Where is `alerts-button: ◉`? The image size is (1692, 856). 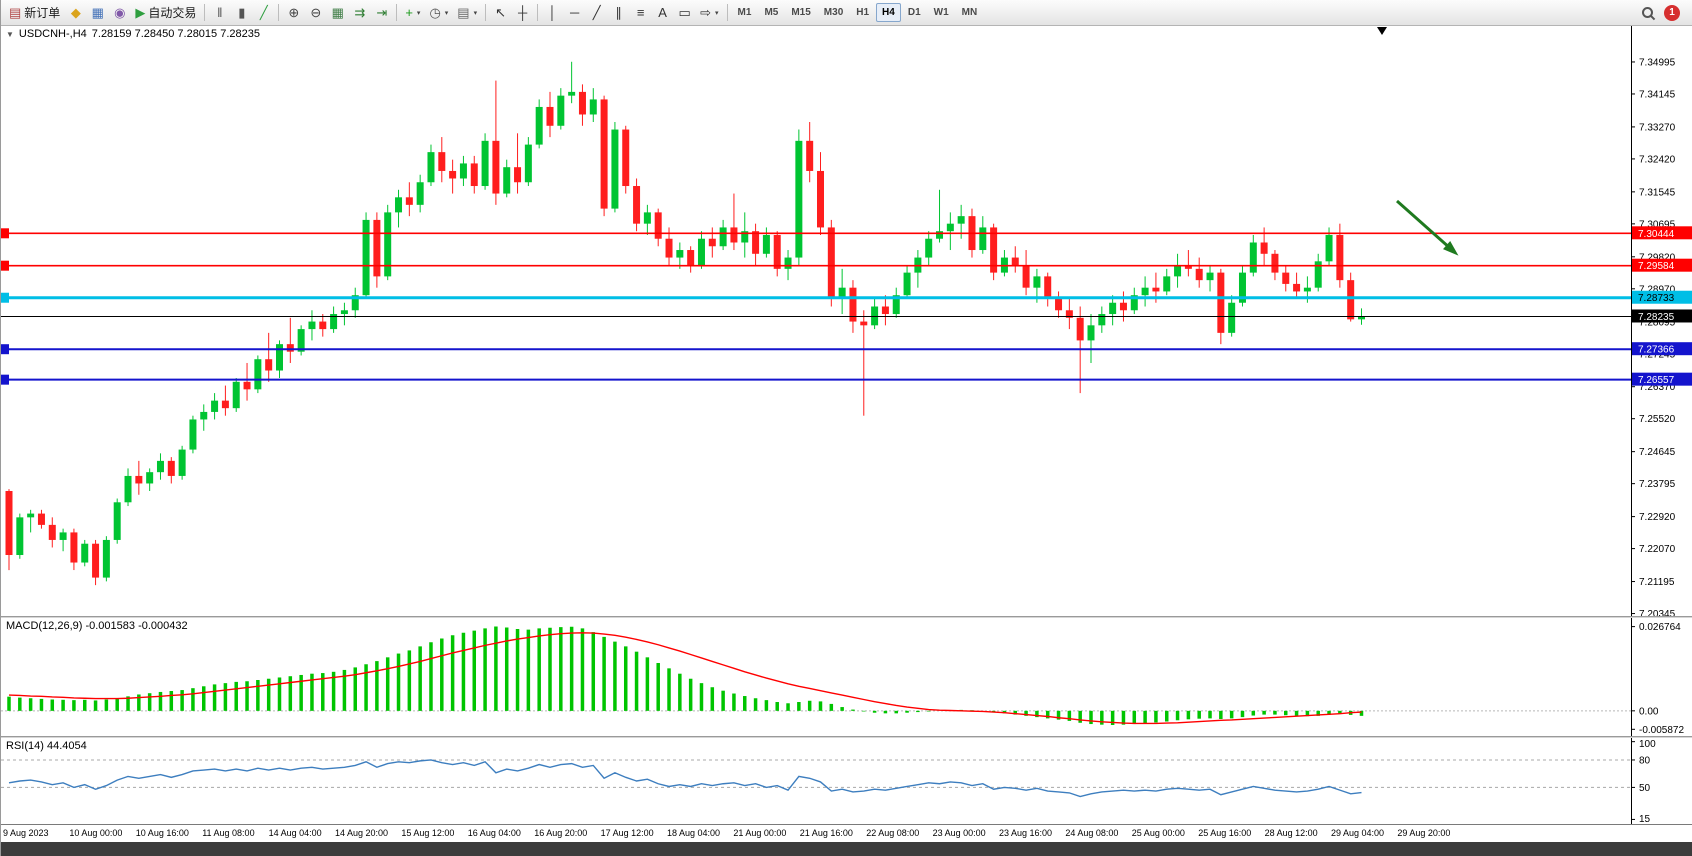 alerts-button: ◉ is located at coordinates (119, 13).